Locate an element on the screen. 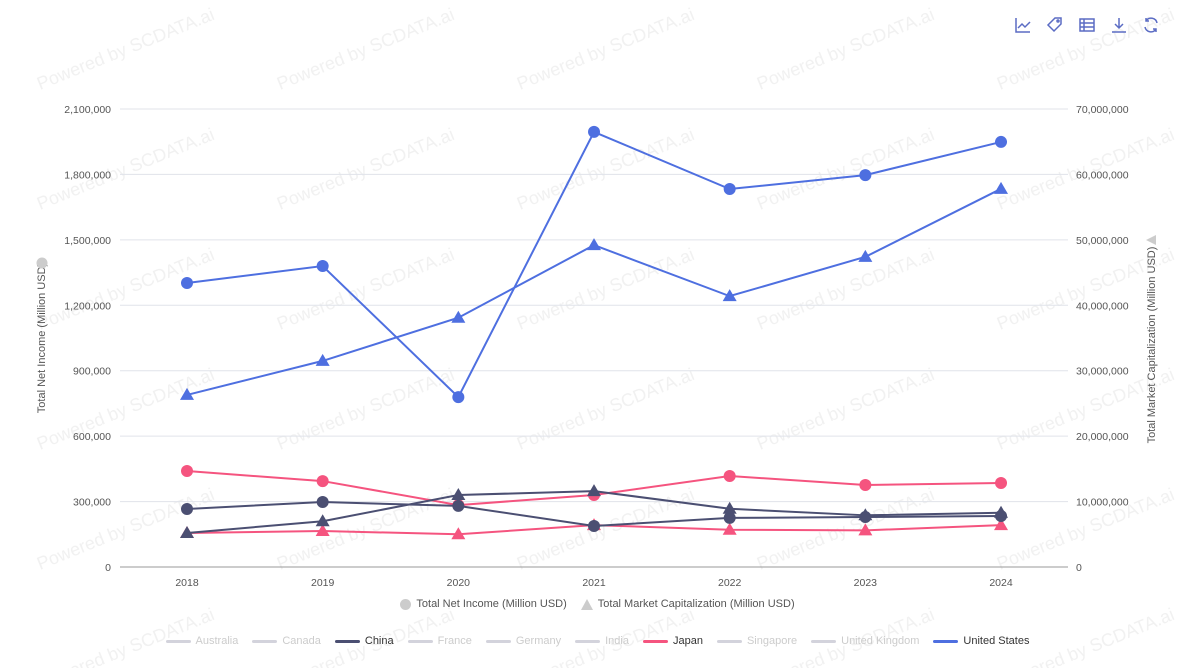 The height and width of the screenshot is (668, 1195). table-icon is located at coordinates (1087, 25).